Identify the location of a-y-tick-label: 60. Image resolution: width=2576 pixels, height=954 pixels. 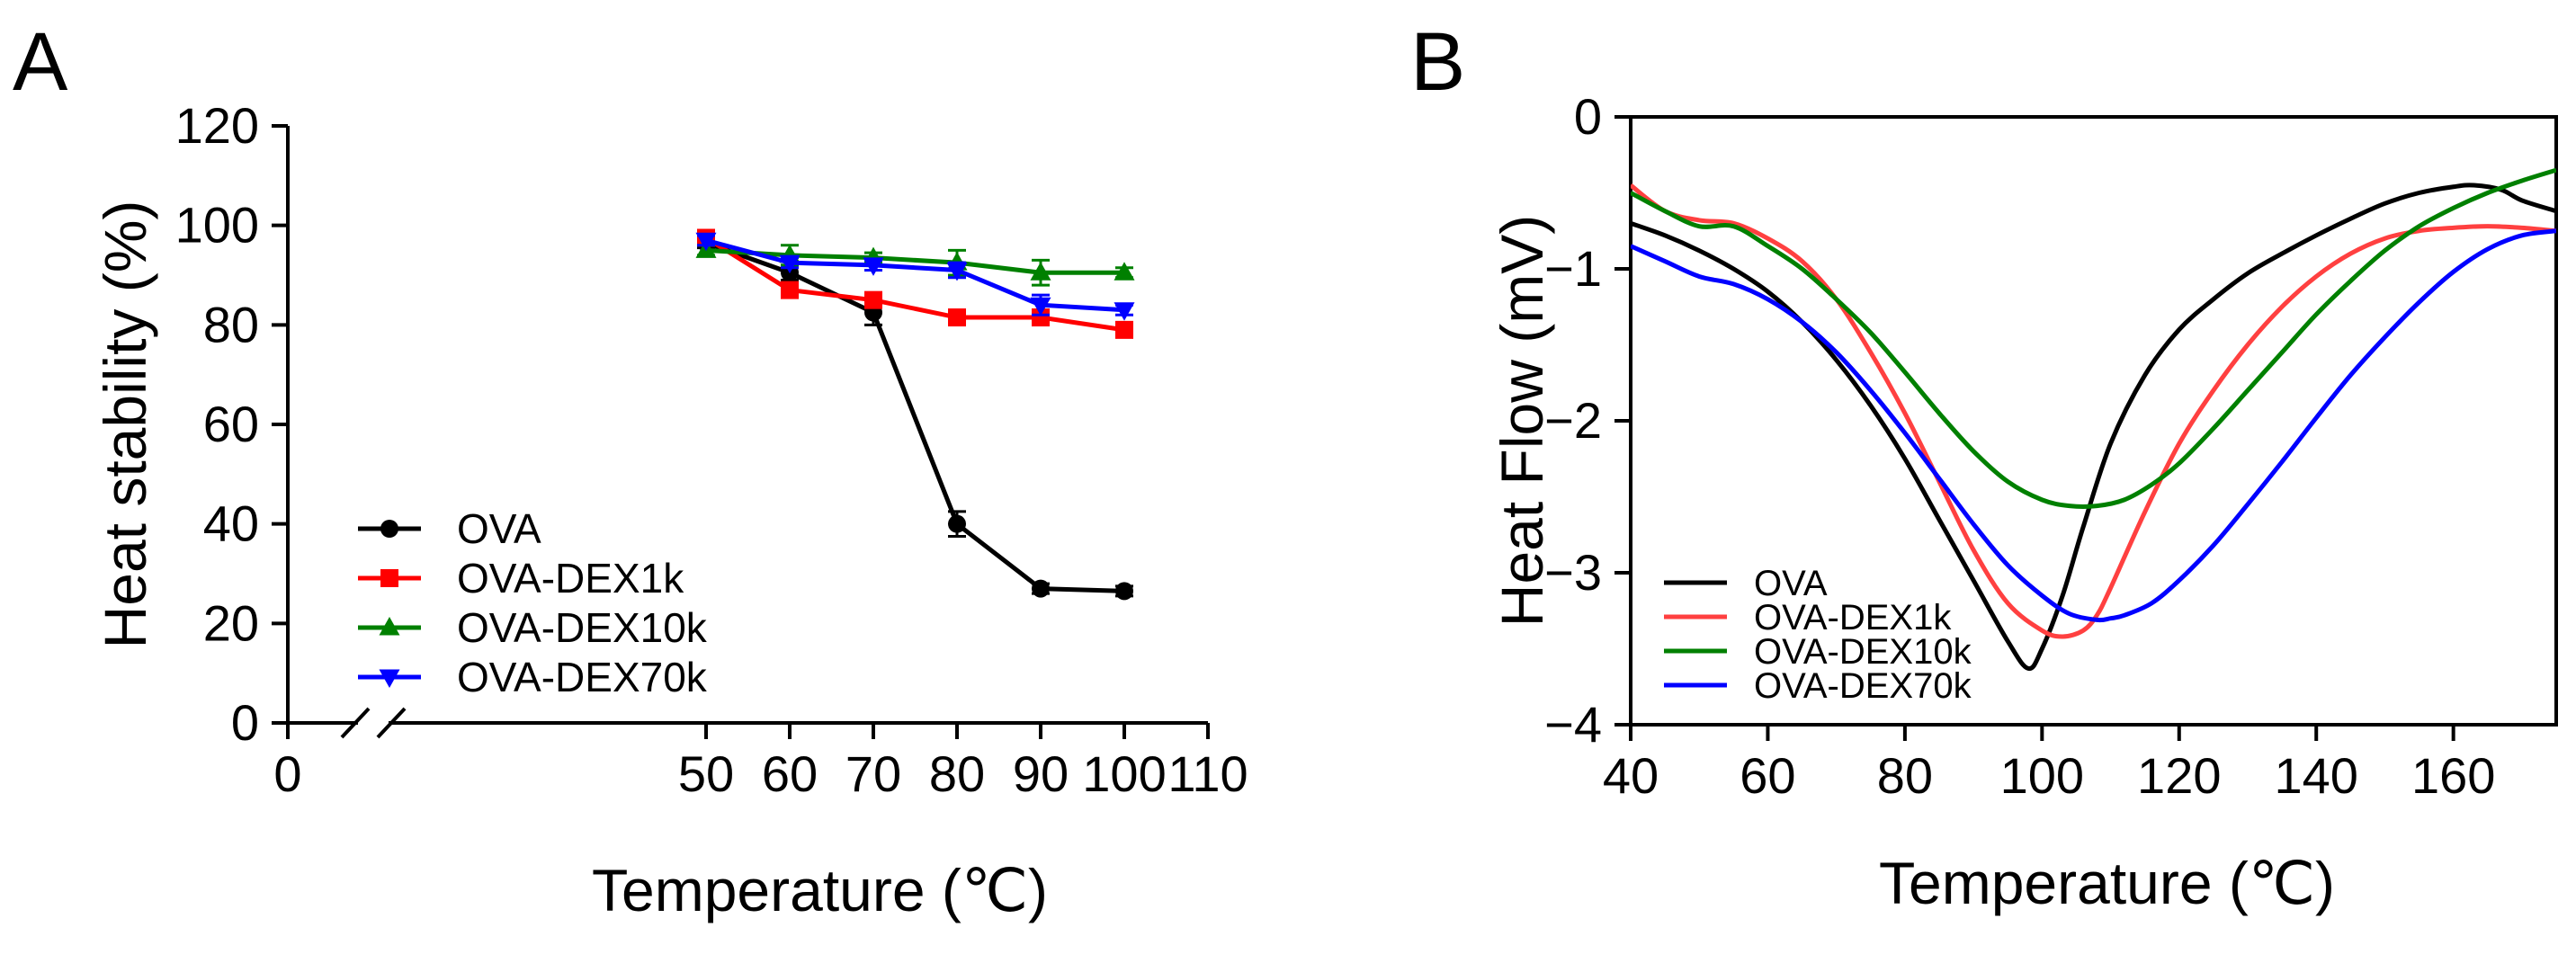
(231, 424).